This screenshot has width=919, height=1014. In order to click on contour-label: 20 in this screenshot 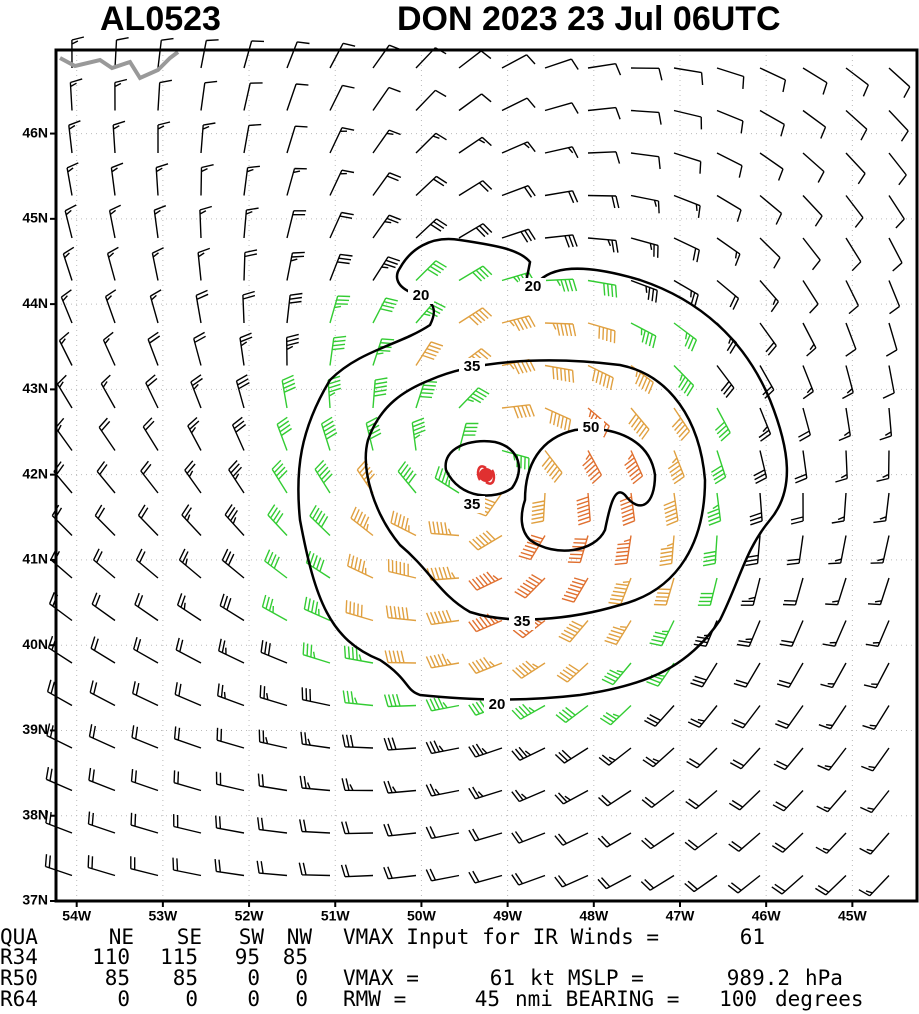, I will do `click(497, 704)`.